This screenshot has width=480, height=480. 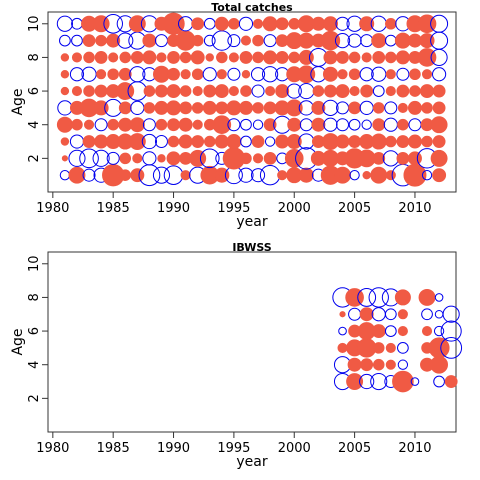 I want to click on y-axis: 2 4 6 8 10, so click(x=37, y=329).